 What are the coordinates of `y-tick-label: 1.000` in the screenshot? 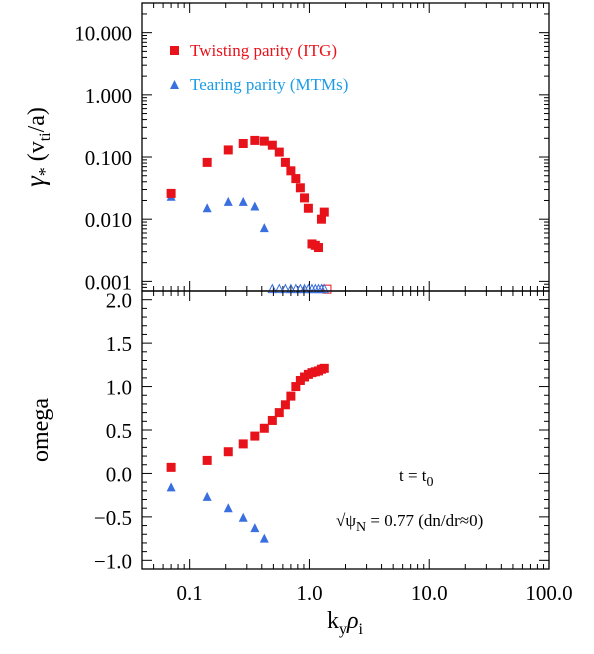 It's located at (108, 96).